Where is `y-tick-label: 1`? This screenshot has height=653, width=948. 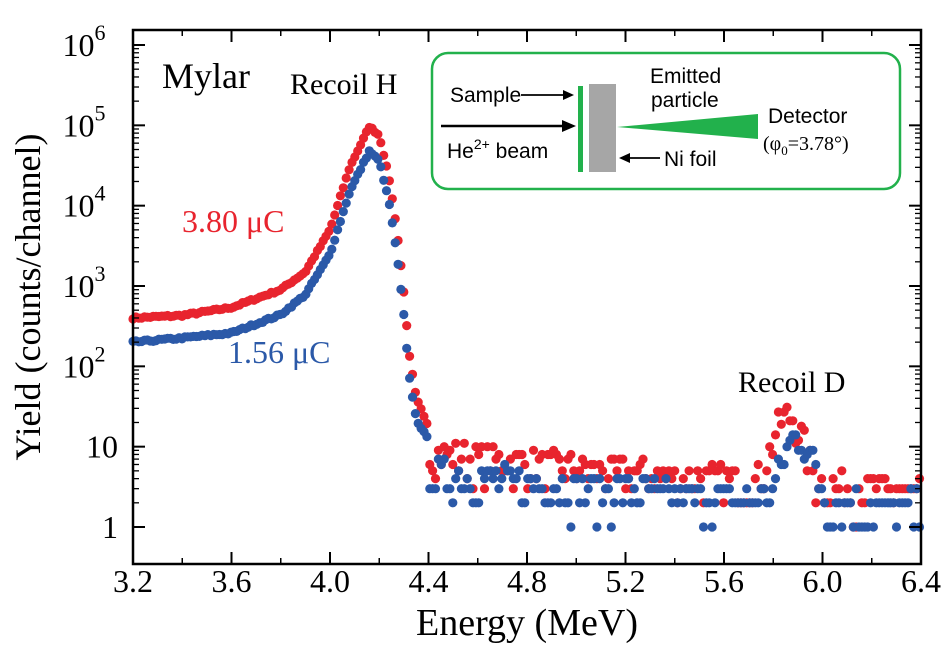 y-tick-label: 1 is located at coordinates (110, 527).